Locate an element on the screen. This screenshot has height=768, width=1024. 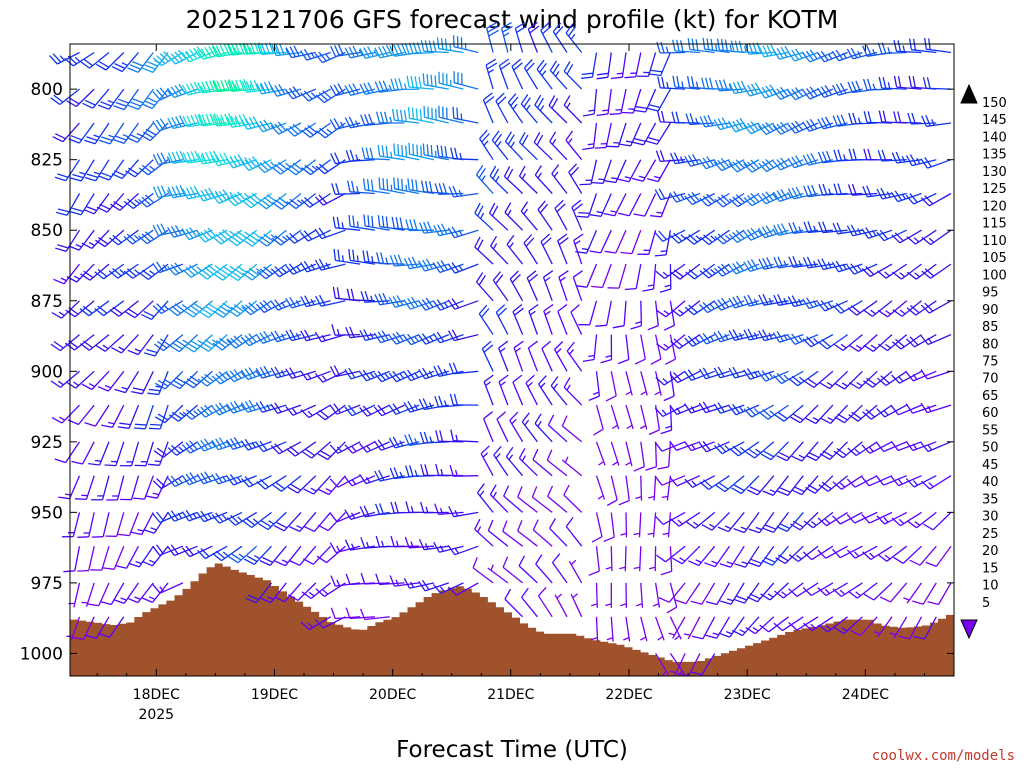
y-tick-label: 1000 is located at coordinates (41, 654).